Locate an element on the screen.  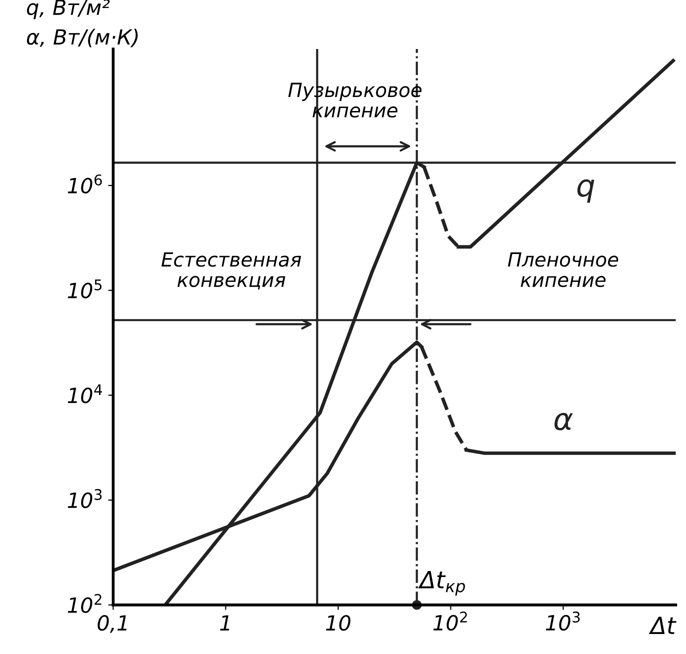
x-tick-label: 10 is located at coordinates (338, 623).